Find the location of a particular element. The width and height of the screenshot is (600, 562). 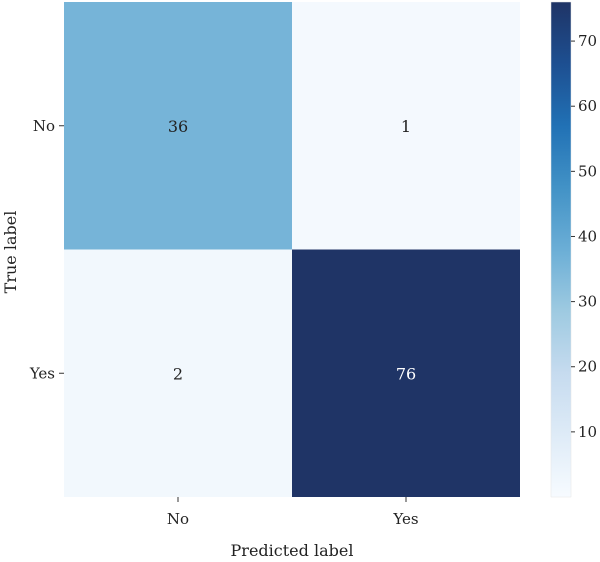

colorbar is located at coordinates (561, 249).